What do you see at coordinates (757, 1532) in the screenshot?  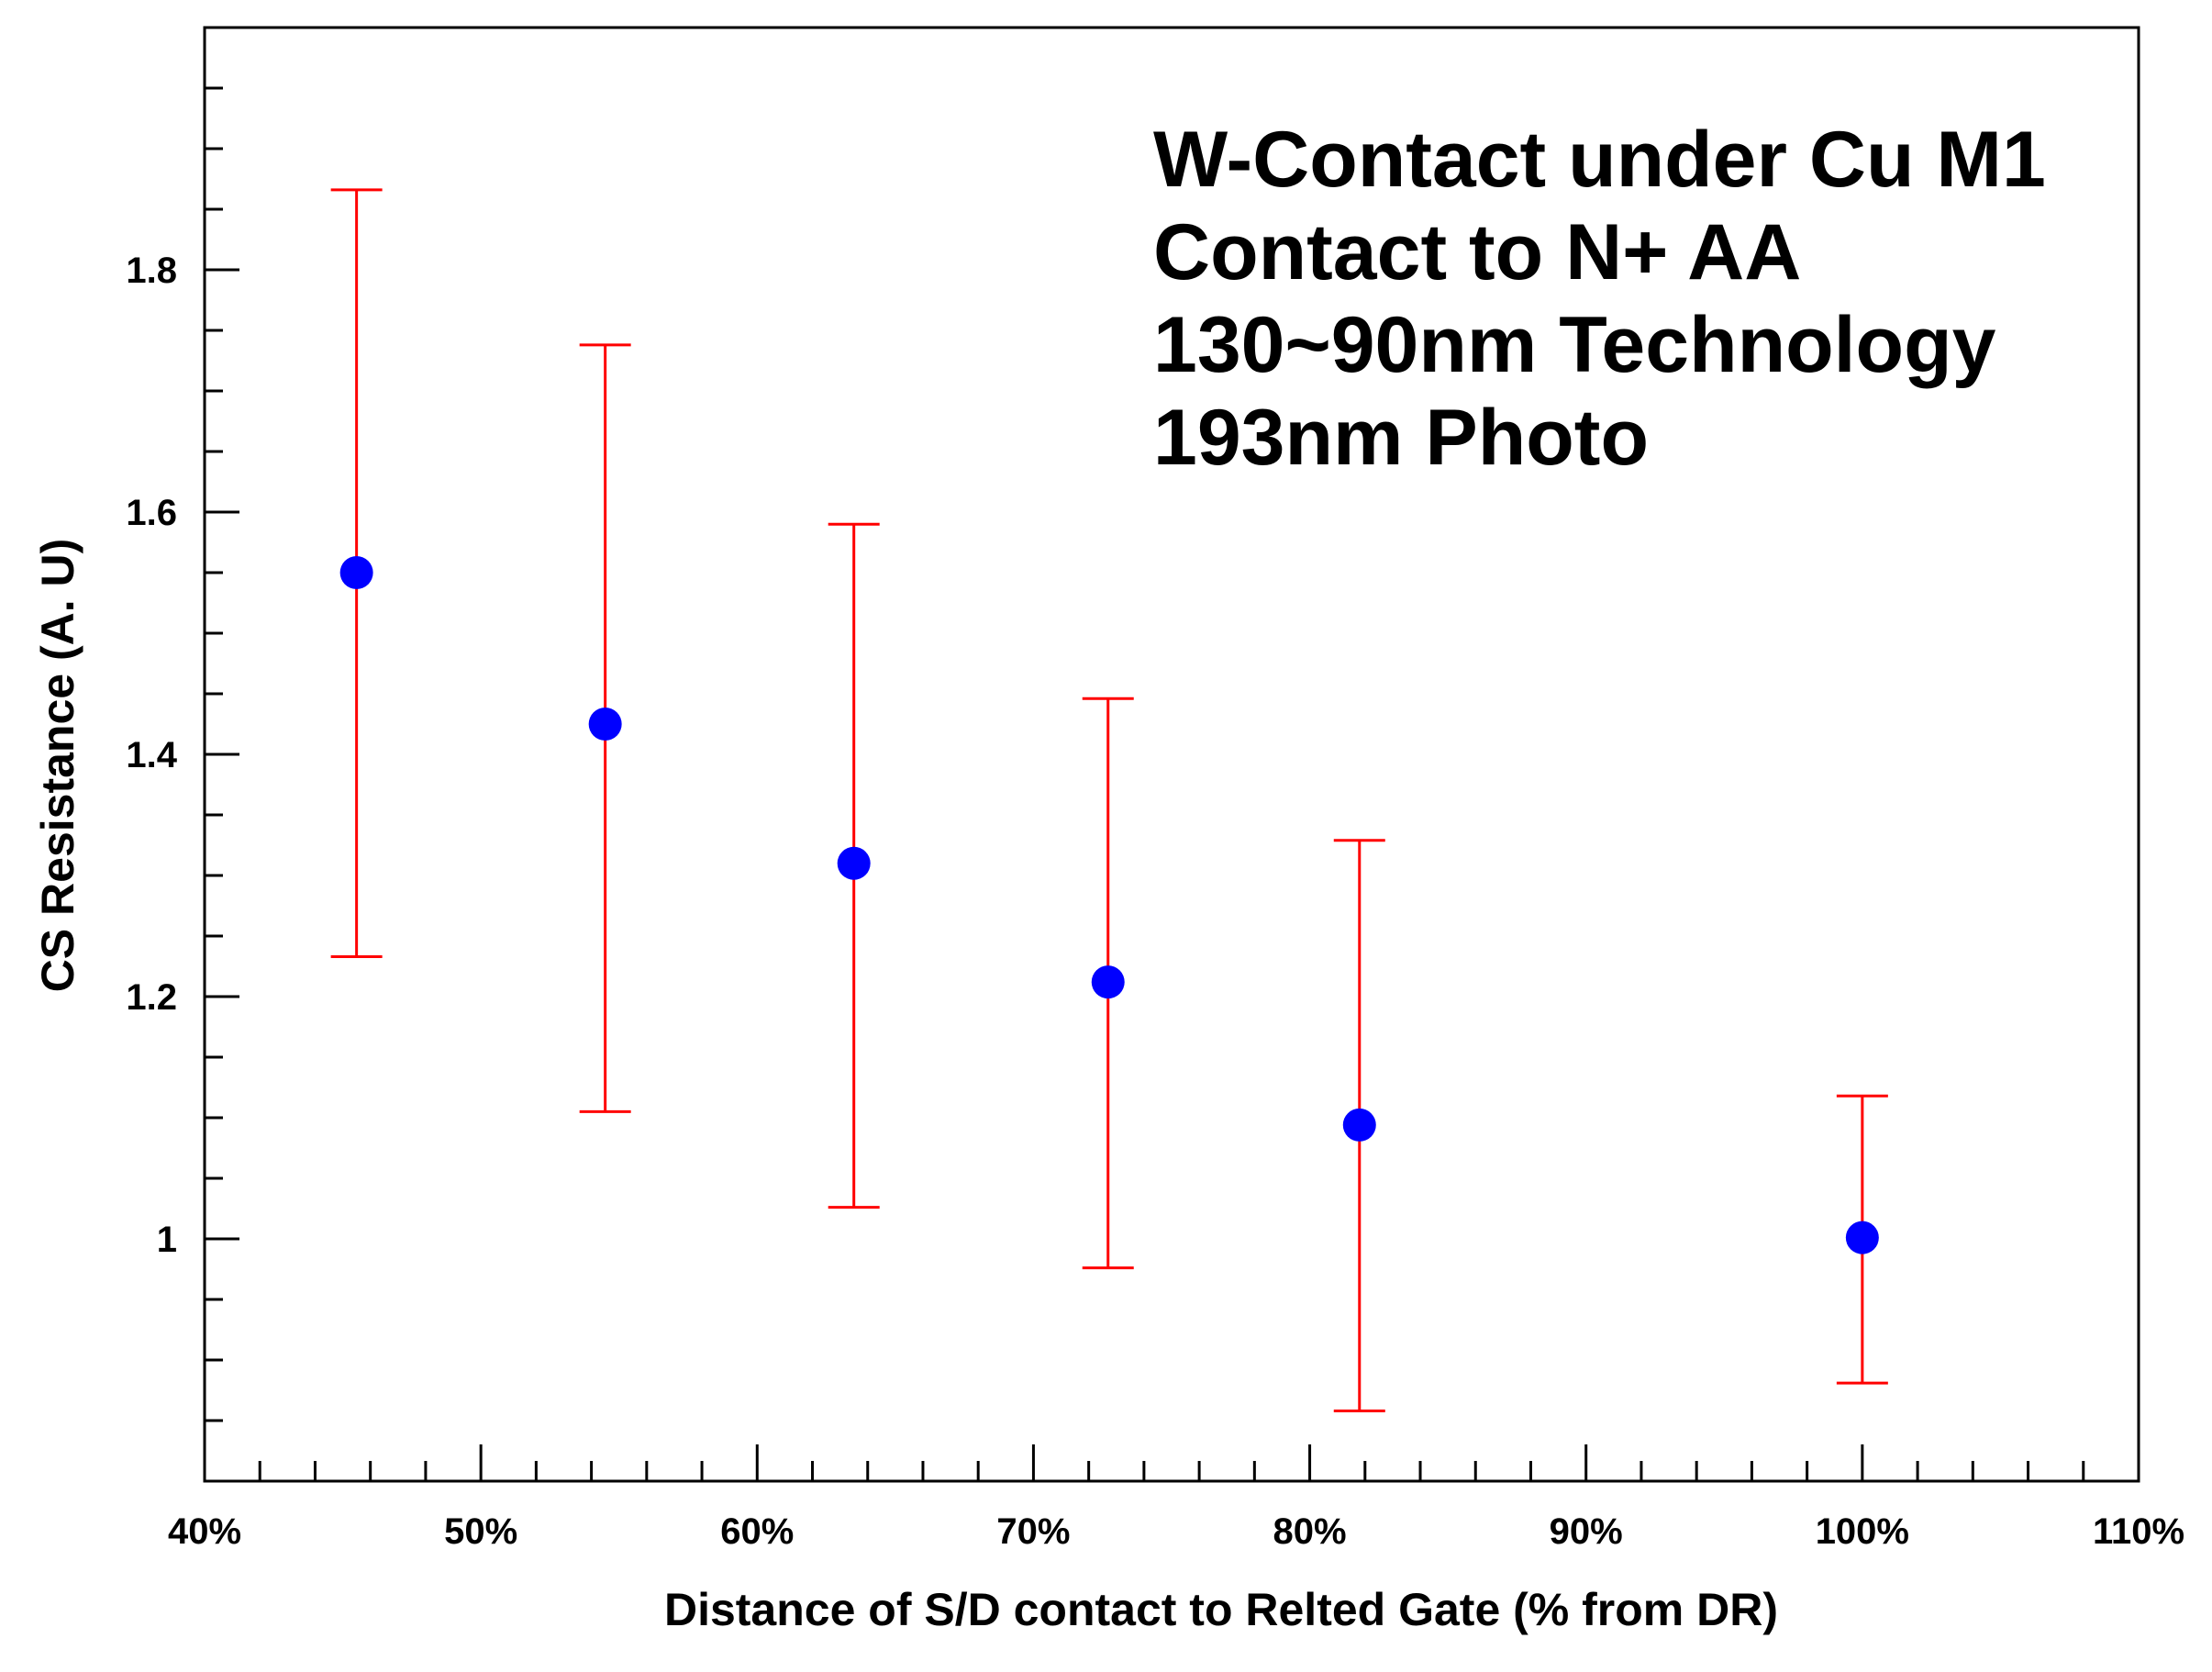 I see `x-tick-label: 60%` at bounding box center [757, 1532].